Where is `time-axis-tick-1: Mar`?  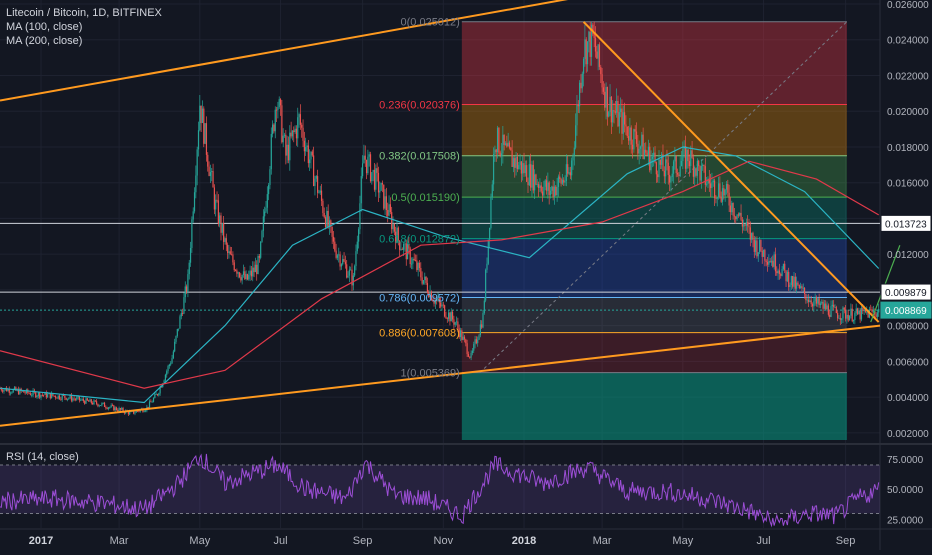
time-axis-tick-1: Mar is located at coordinates (119, 541).